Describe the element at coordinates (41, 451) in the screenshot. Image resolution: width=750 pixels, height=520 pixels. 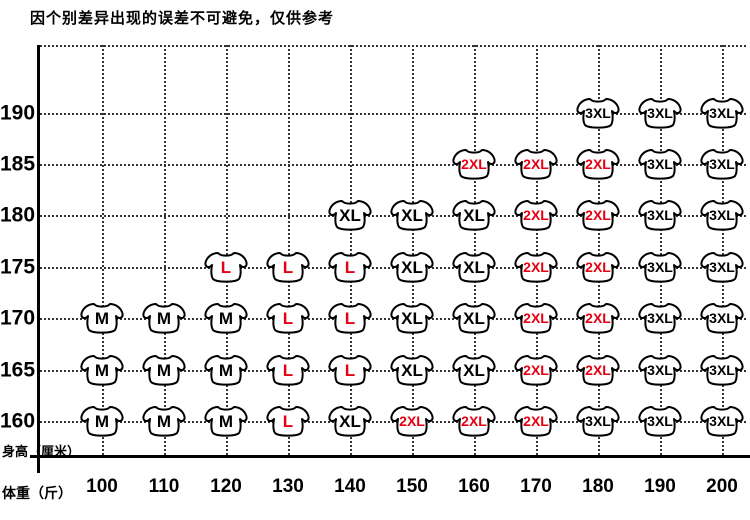
I see `y-axis-title: 身高（厘米）` at that location.